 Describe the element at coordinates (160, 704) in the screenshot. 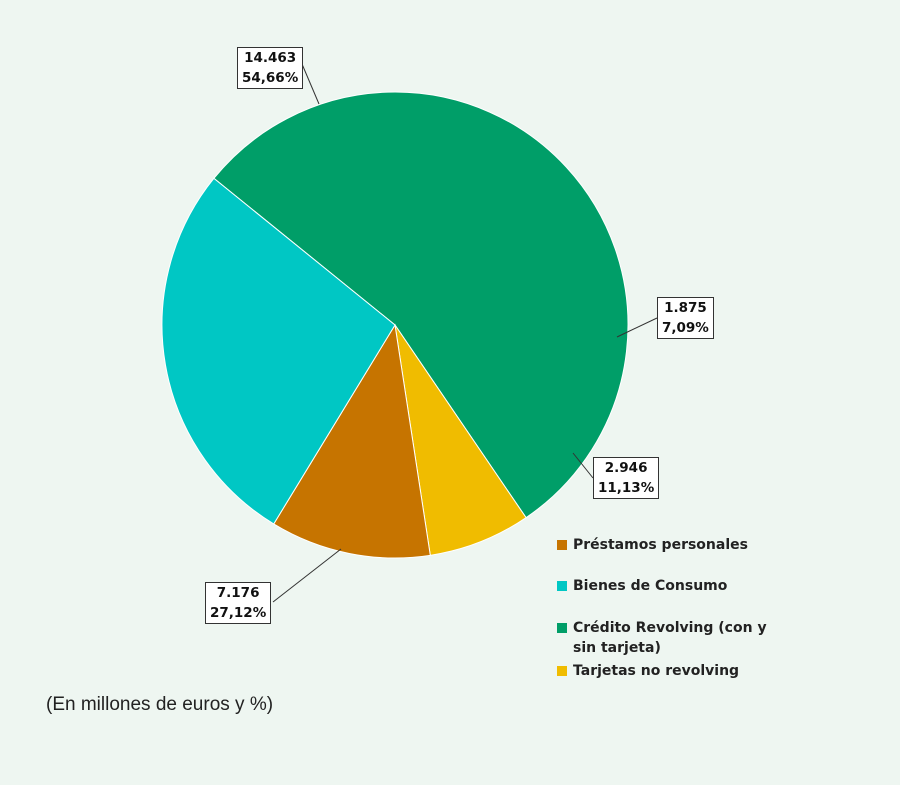

I see `units-note: (En millones de euros y %)` at that location.